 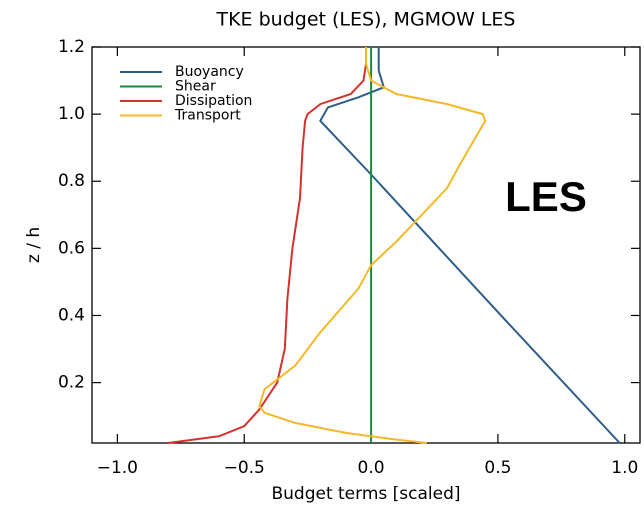 What do you see at coordinates (371, 468) in the screenshot?
I see `x-tick-label: 0.0` at bounding box center [371, 468].